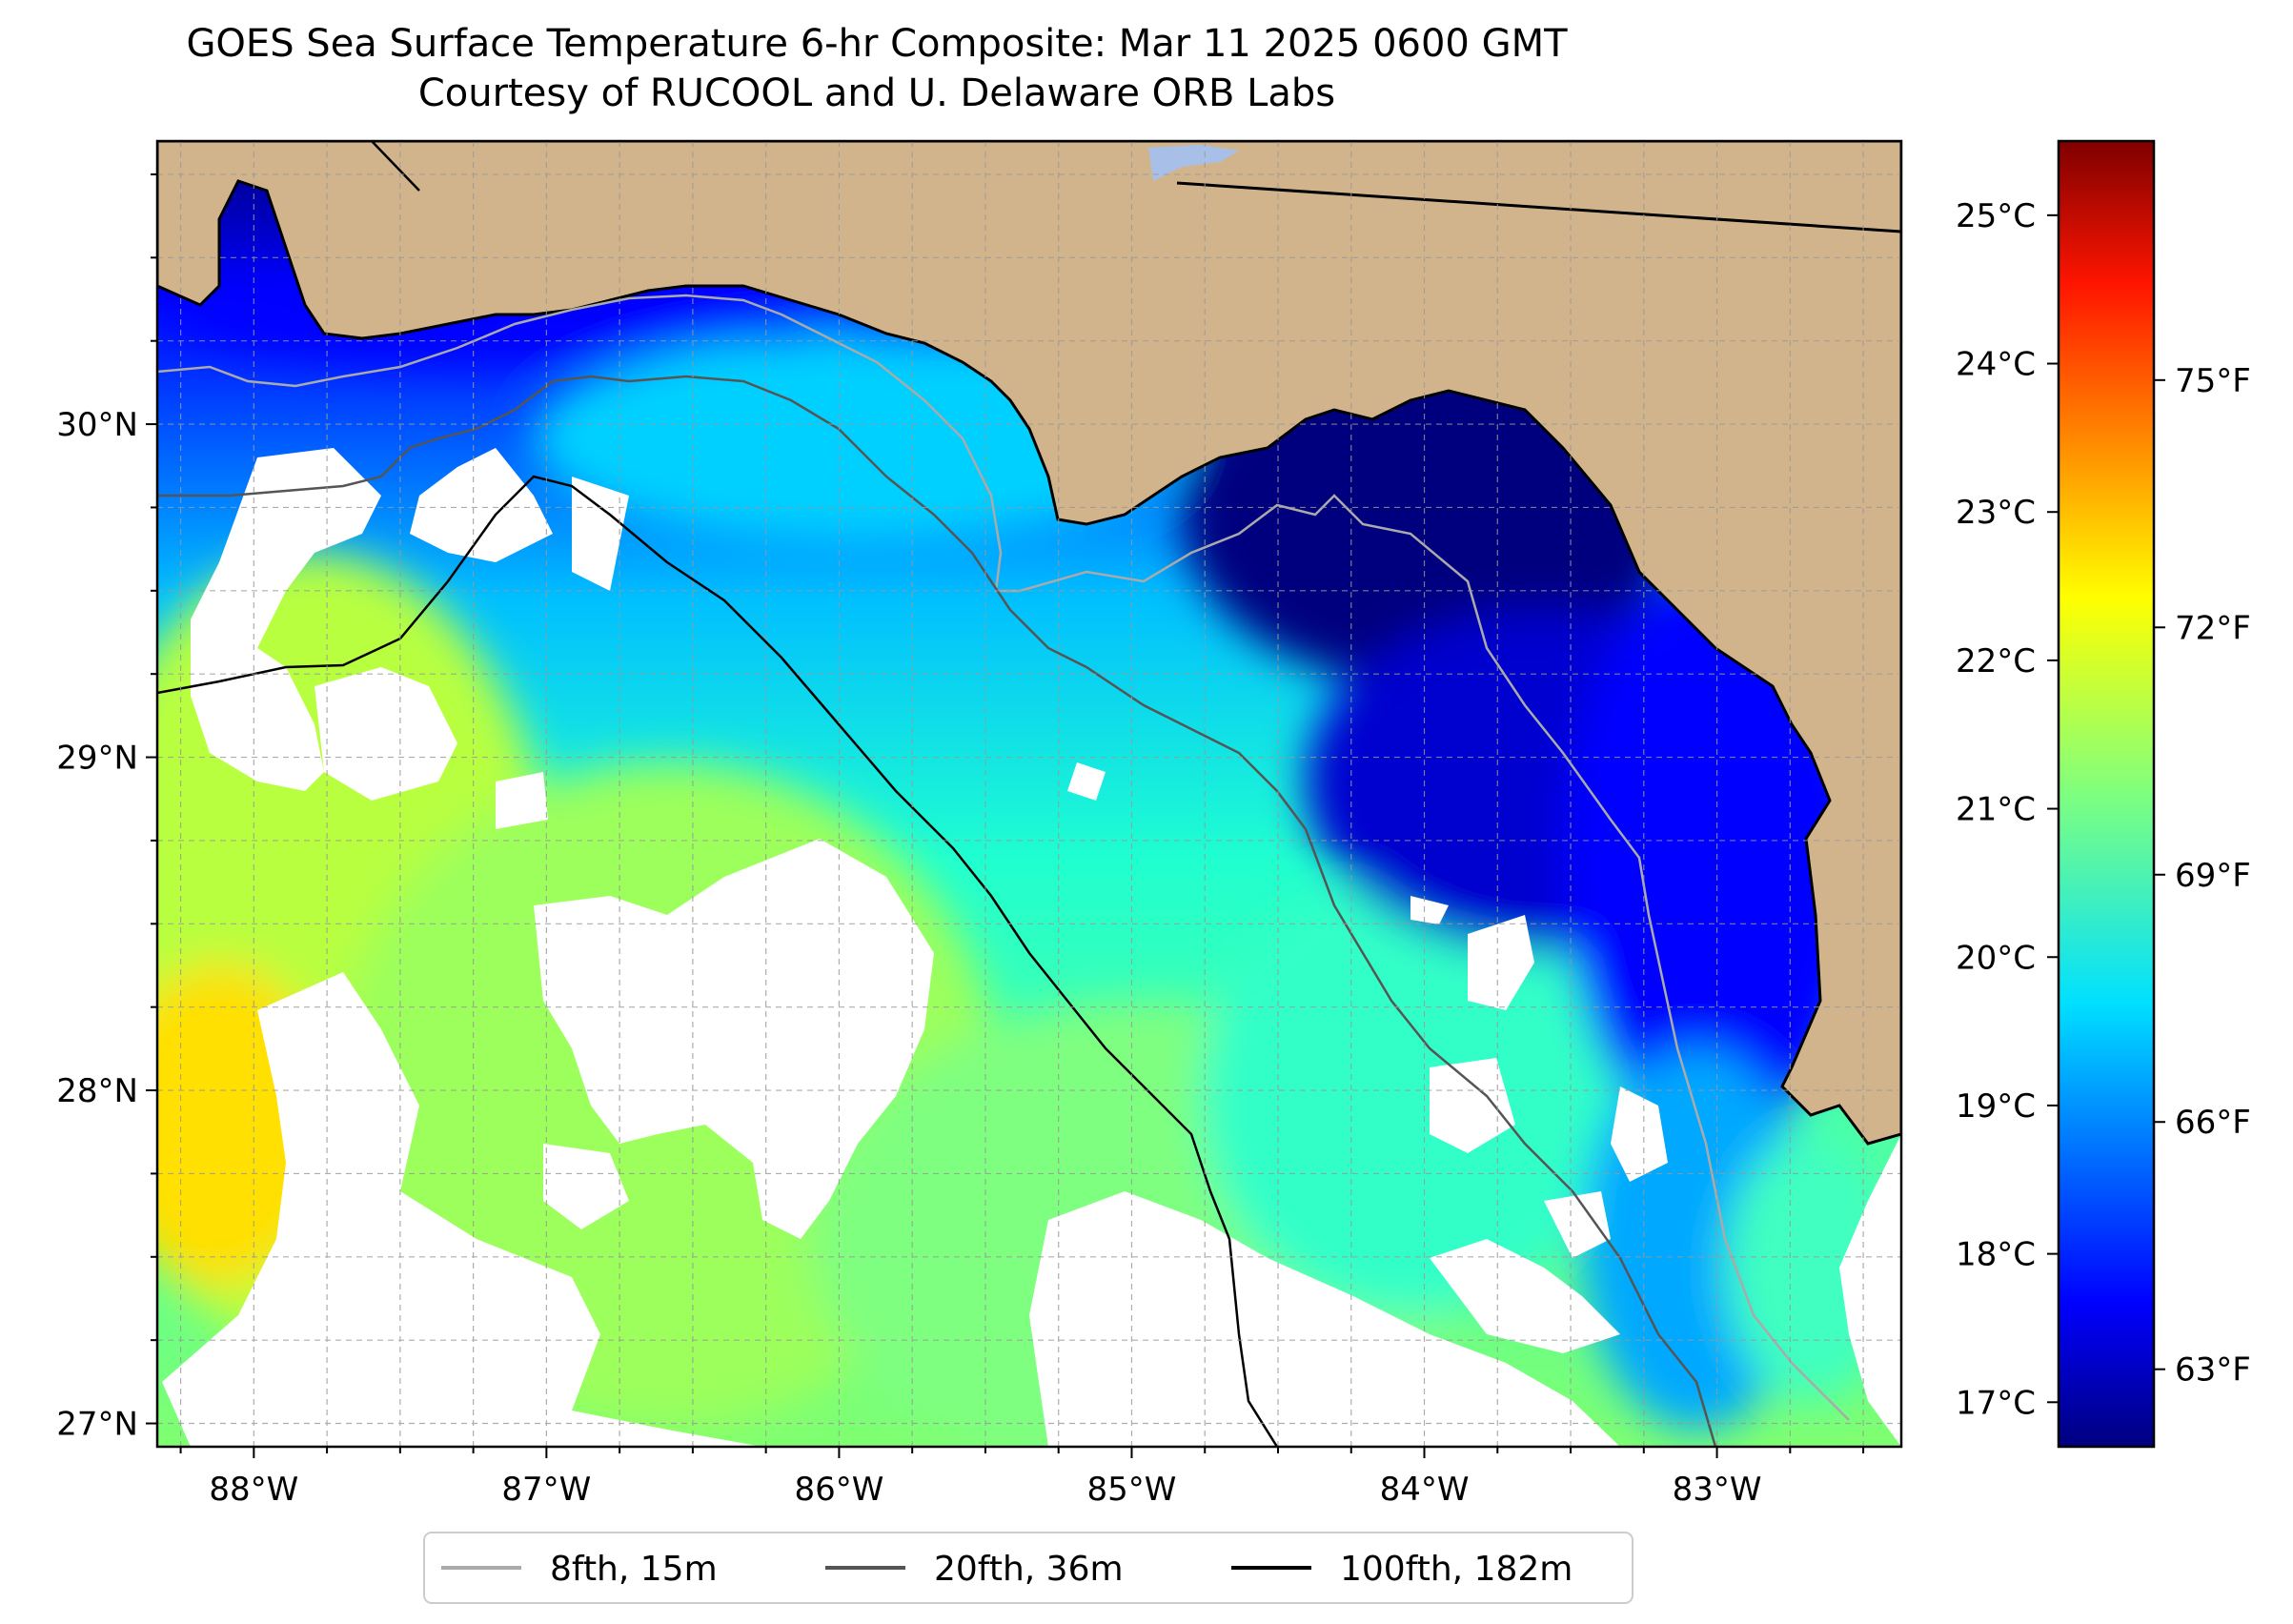  What do you see at coordinates (1996, 216) in the screenshot?
I see `celsius-tick-label: 25°C` at bounding box center [1996, 216].